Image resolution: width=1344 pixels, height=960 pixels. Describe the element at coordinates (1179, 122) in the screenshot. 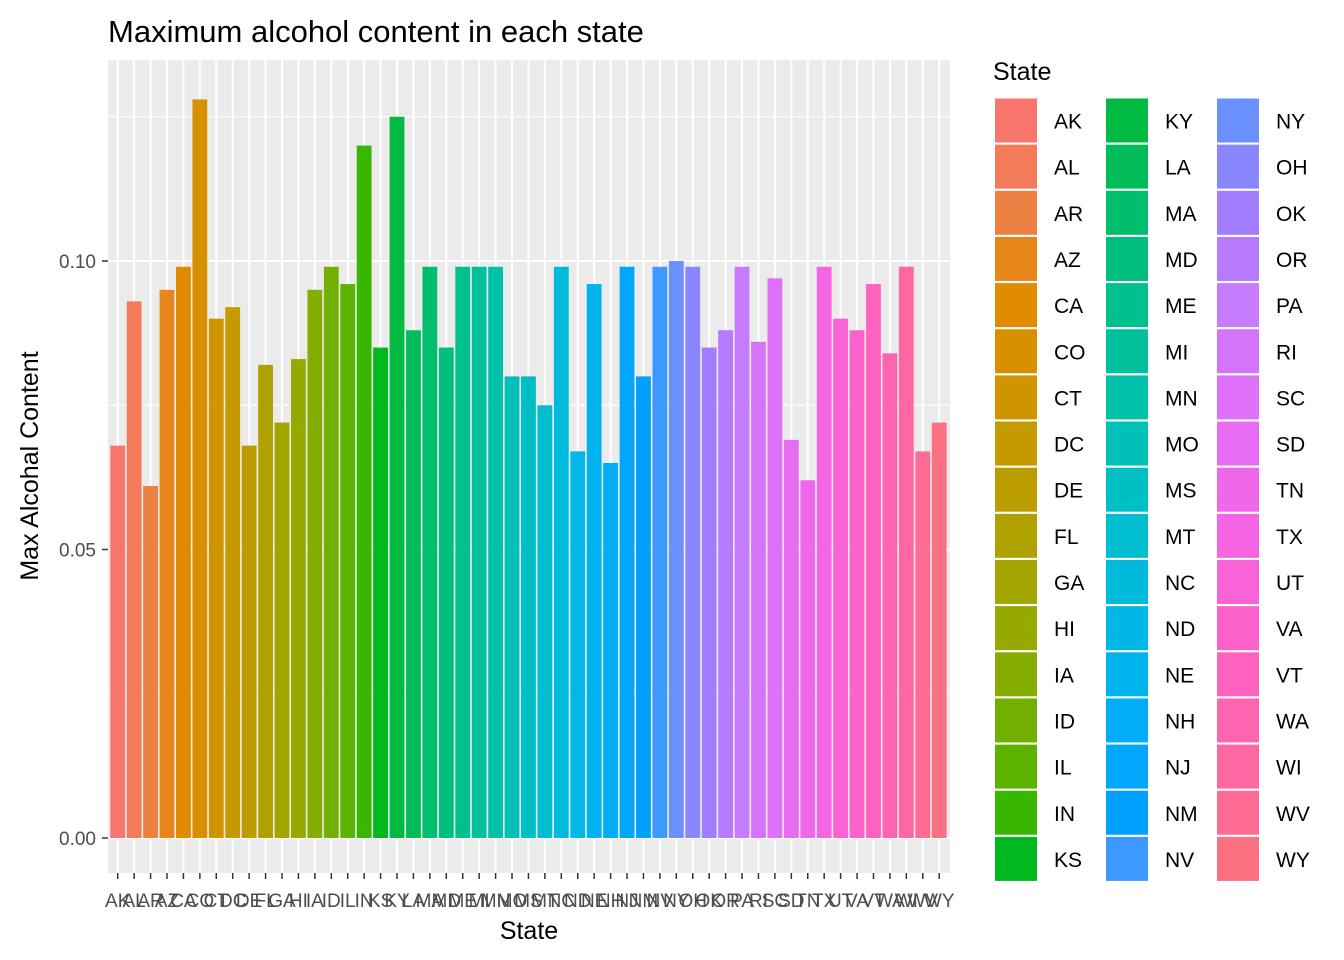

I see `legend-label: KY` at that location.